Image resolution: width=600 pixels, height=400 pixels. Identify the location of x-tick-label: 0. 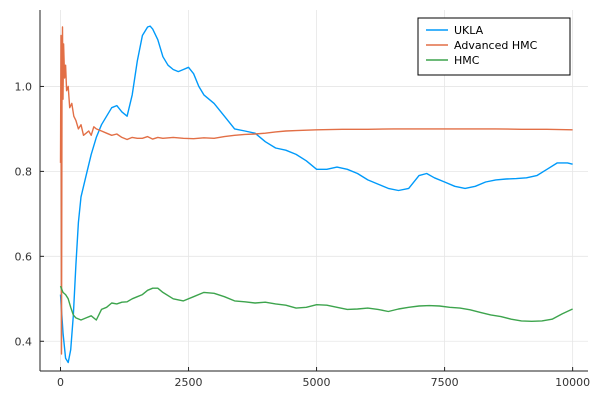
(60, 382).